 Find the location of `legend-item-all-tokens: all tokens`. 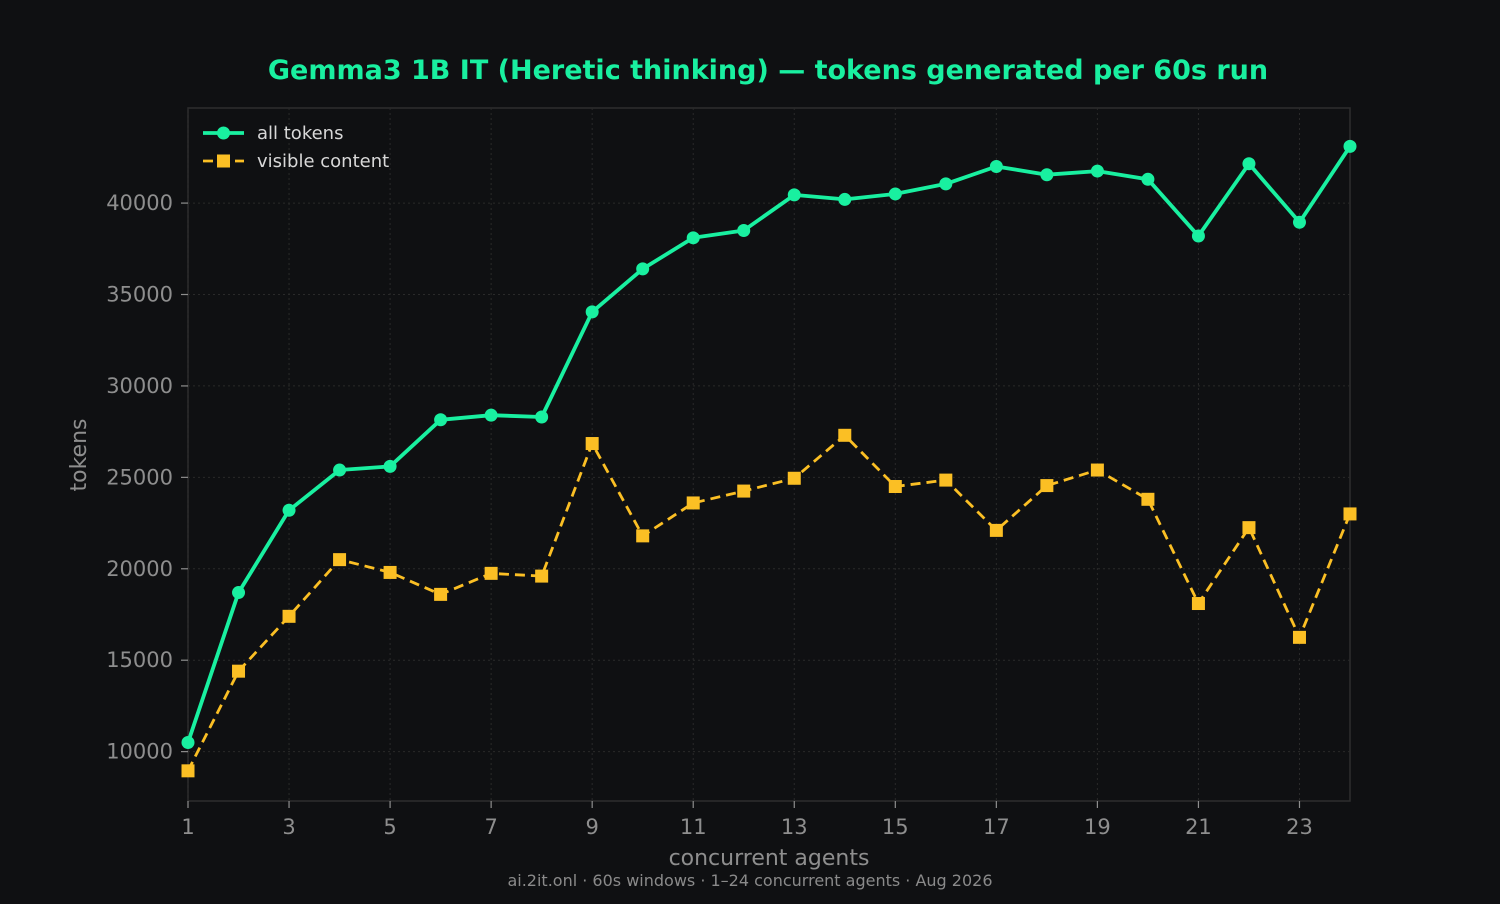

legend-item-all-tokens: all tokens is located at coordinates (273, 133).